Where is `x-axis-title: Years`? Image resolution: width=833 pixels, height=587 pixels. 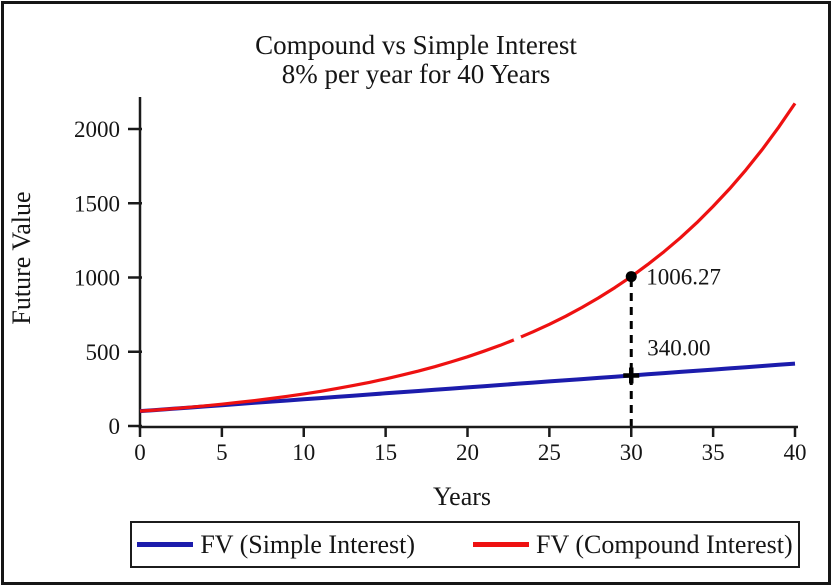
x-axis-title: Years is located at coordinates (462, 496).